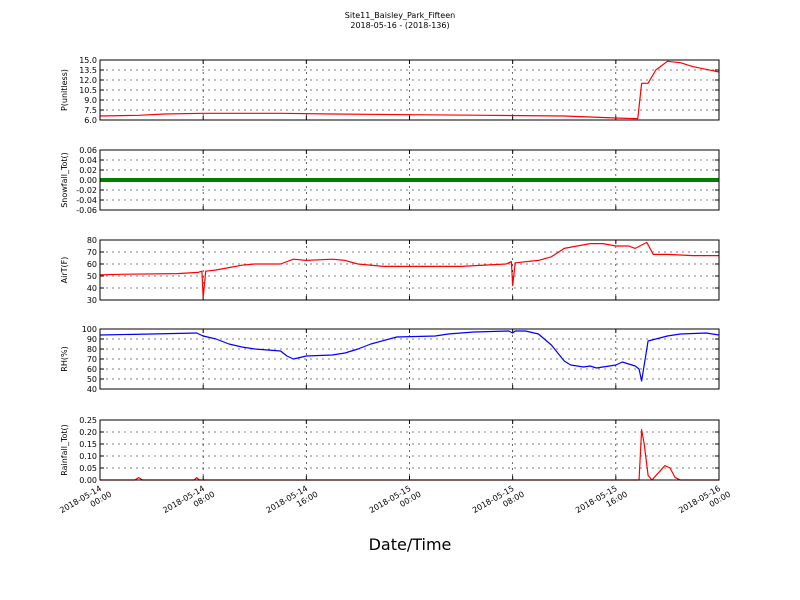  I want to click on y-tick-label: 15.0, so click(88, 60).